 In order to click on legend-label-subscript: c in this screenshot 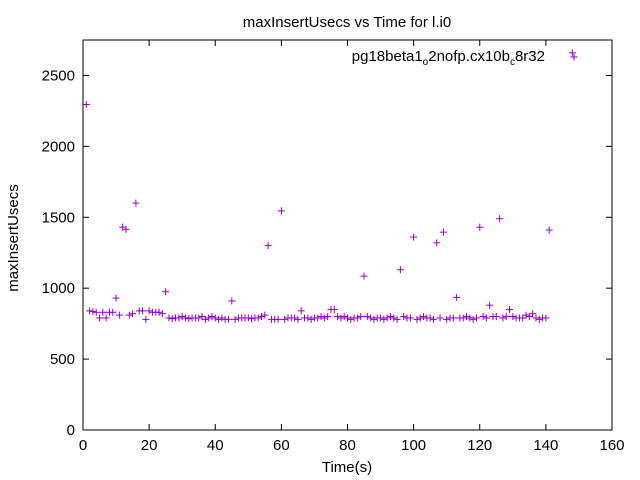, I will do `click(512, 62)`.